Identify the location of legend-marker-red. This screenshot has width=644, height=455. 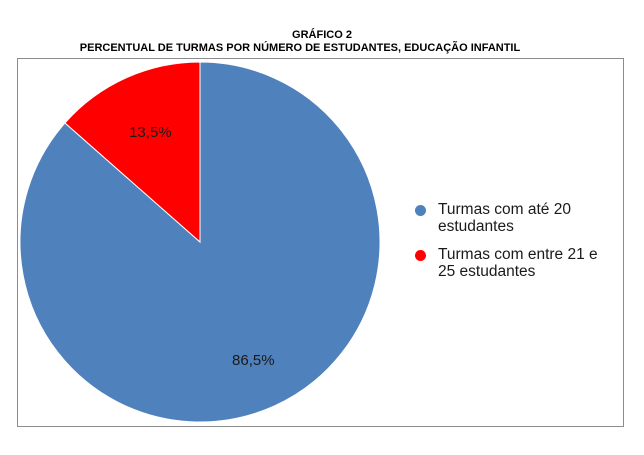
(420, 255).